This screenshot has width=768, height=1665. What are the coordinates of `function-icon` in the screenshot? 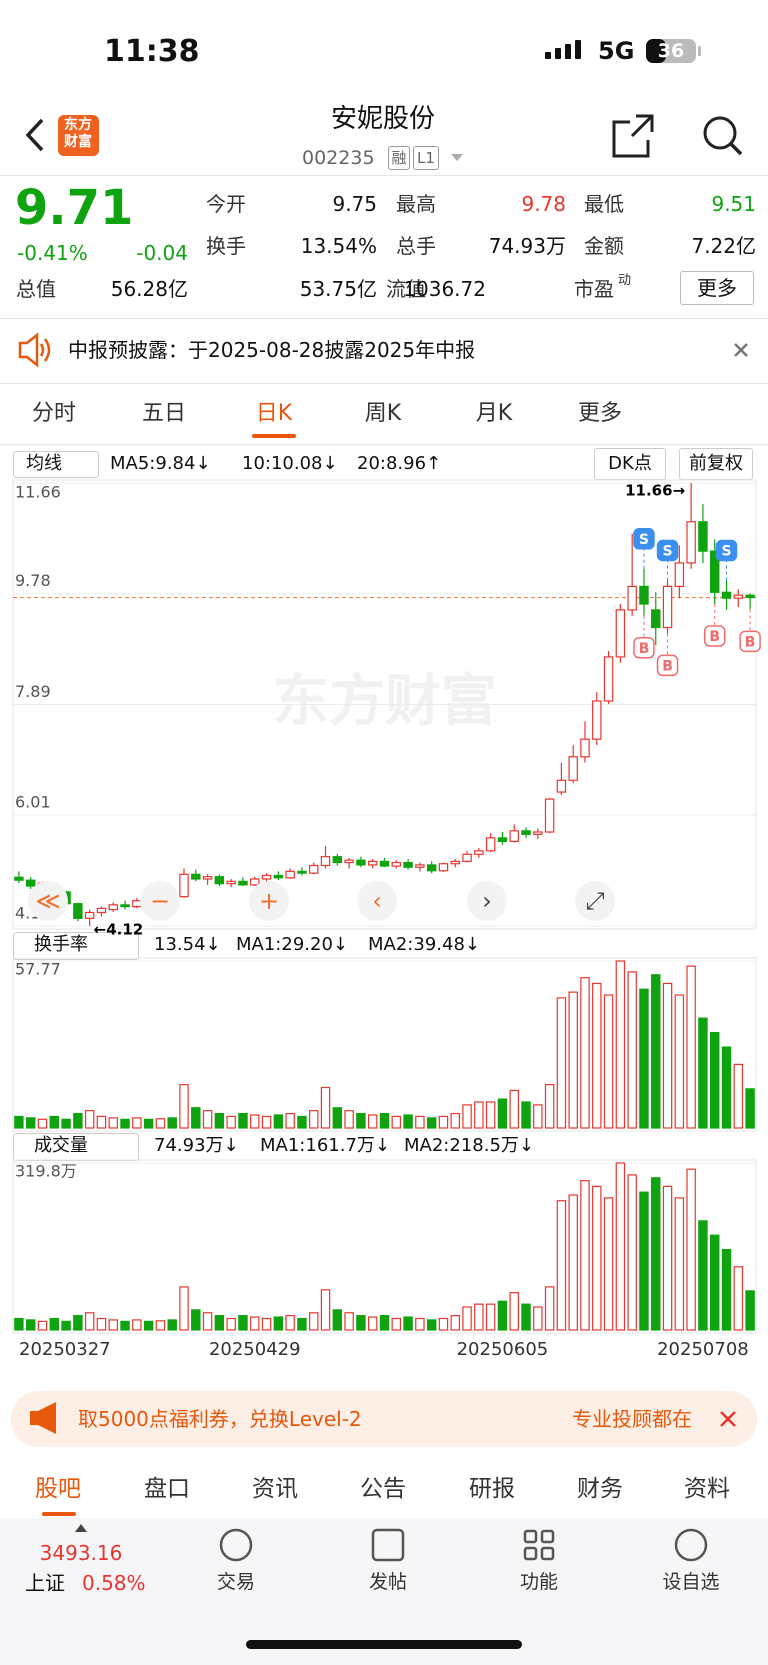 It's located at (539, 1545).